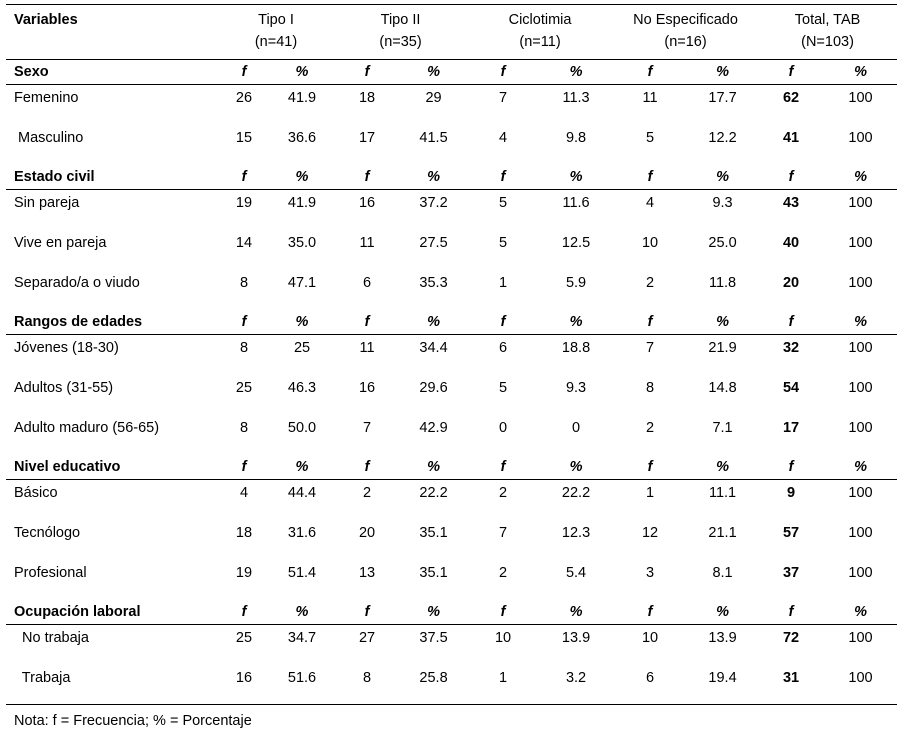  Describe the element at coordinates (433, 282) in the screenshot. I see `cell-value: 35.3` at that location.